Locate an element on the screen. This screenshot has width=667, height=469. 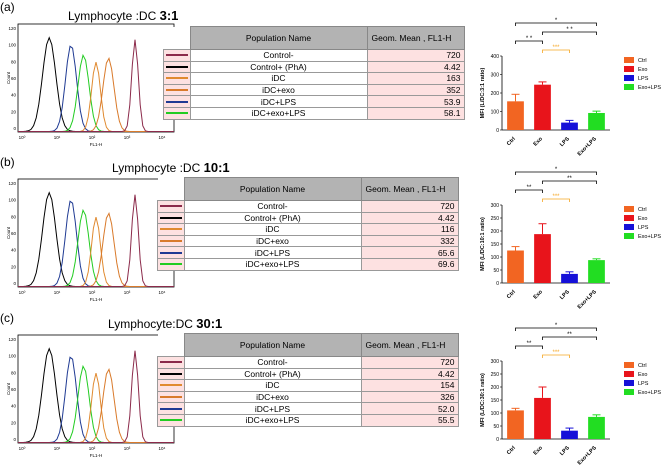
table-row: iDC+LPS 65.6 is located at coordinates (308, 252).